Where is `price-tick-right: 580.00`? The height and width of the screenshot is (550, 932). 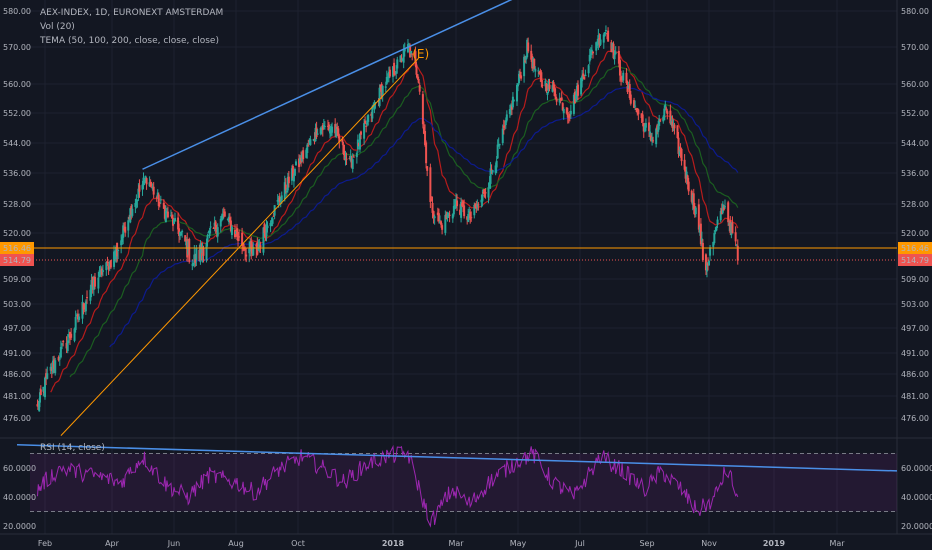 price-tick-right: 580.00 is located at coordinates (915, 11).